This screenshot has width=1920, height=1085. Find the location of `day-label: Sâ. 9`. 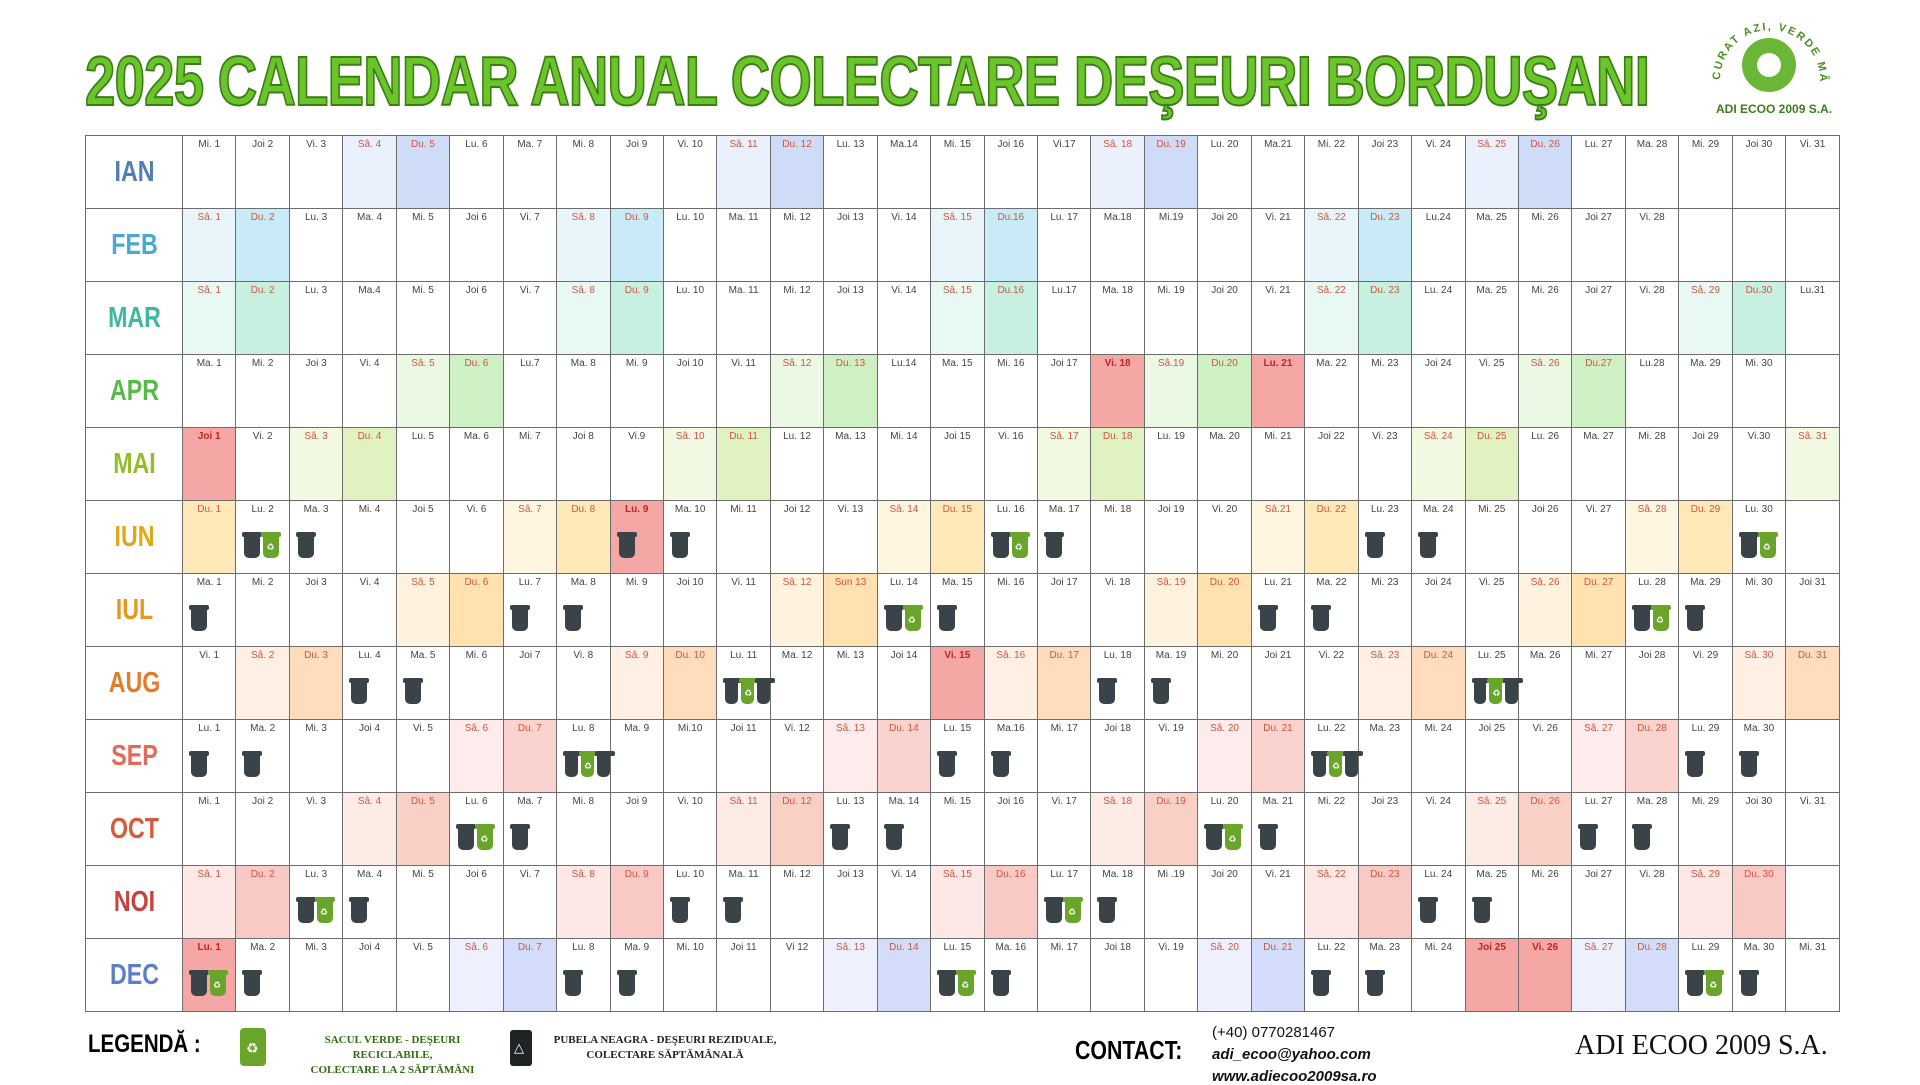

day-label: Sâ. 9 is located at coordinates (637, 655).